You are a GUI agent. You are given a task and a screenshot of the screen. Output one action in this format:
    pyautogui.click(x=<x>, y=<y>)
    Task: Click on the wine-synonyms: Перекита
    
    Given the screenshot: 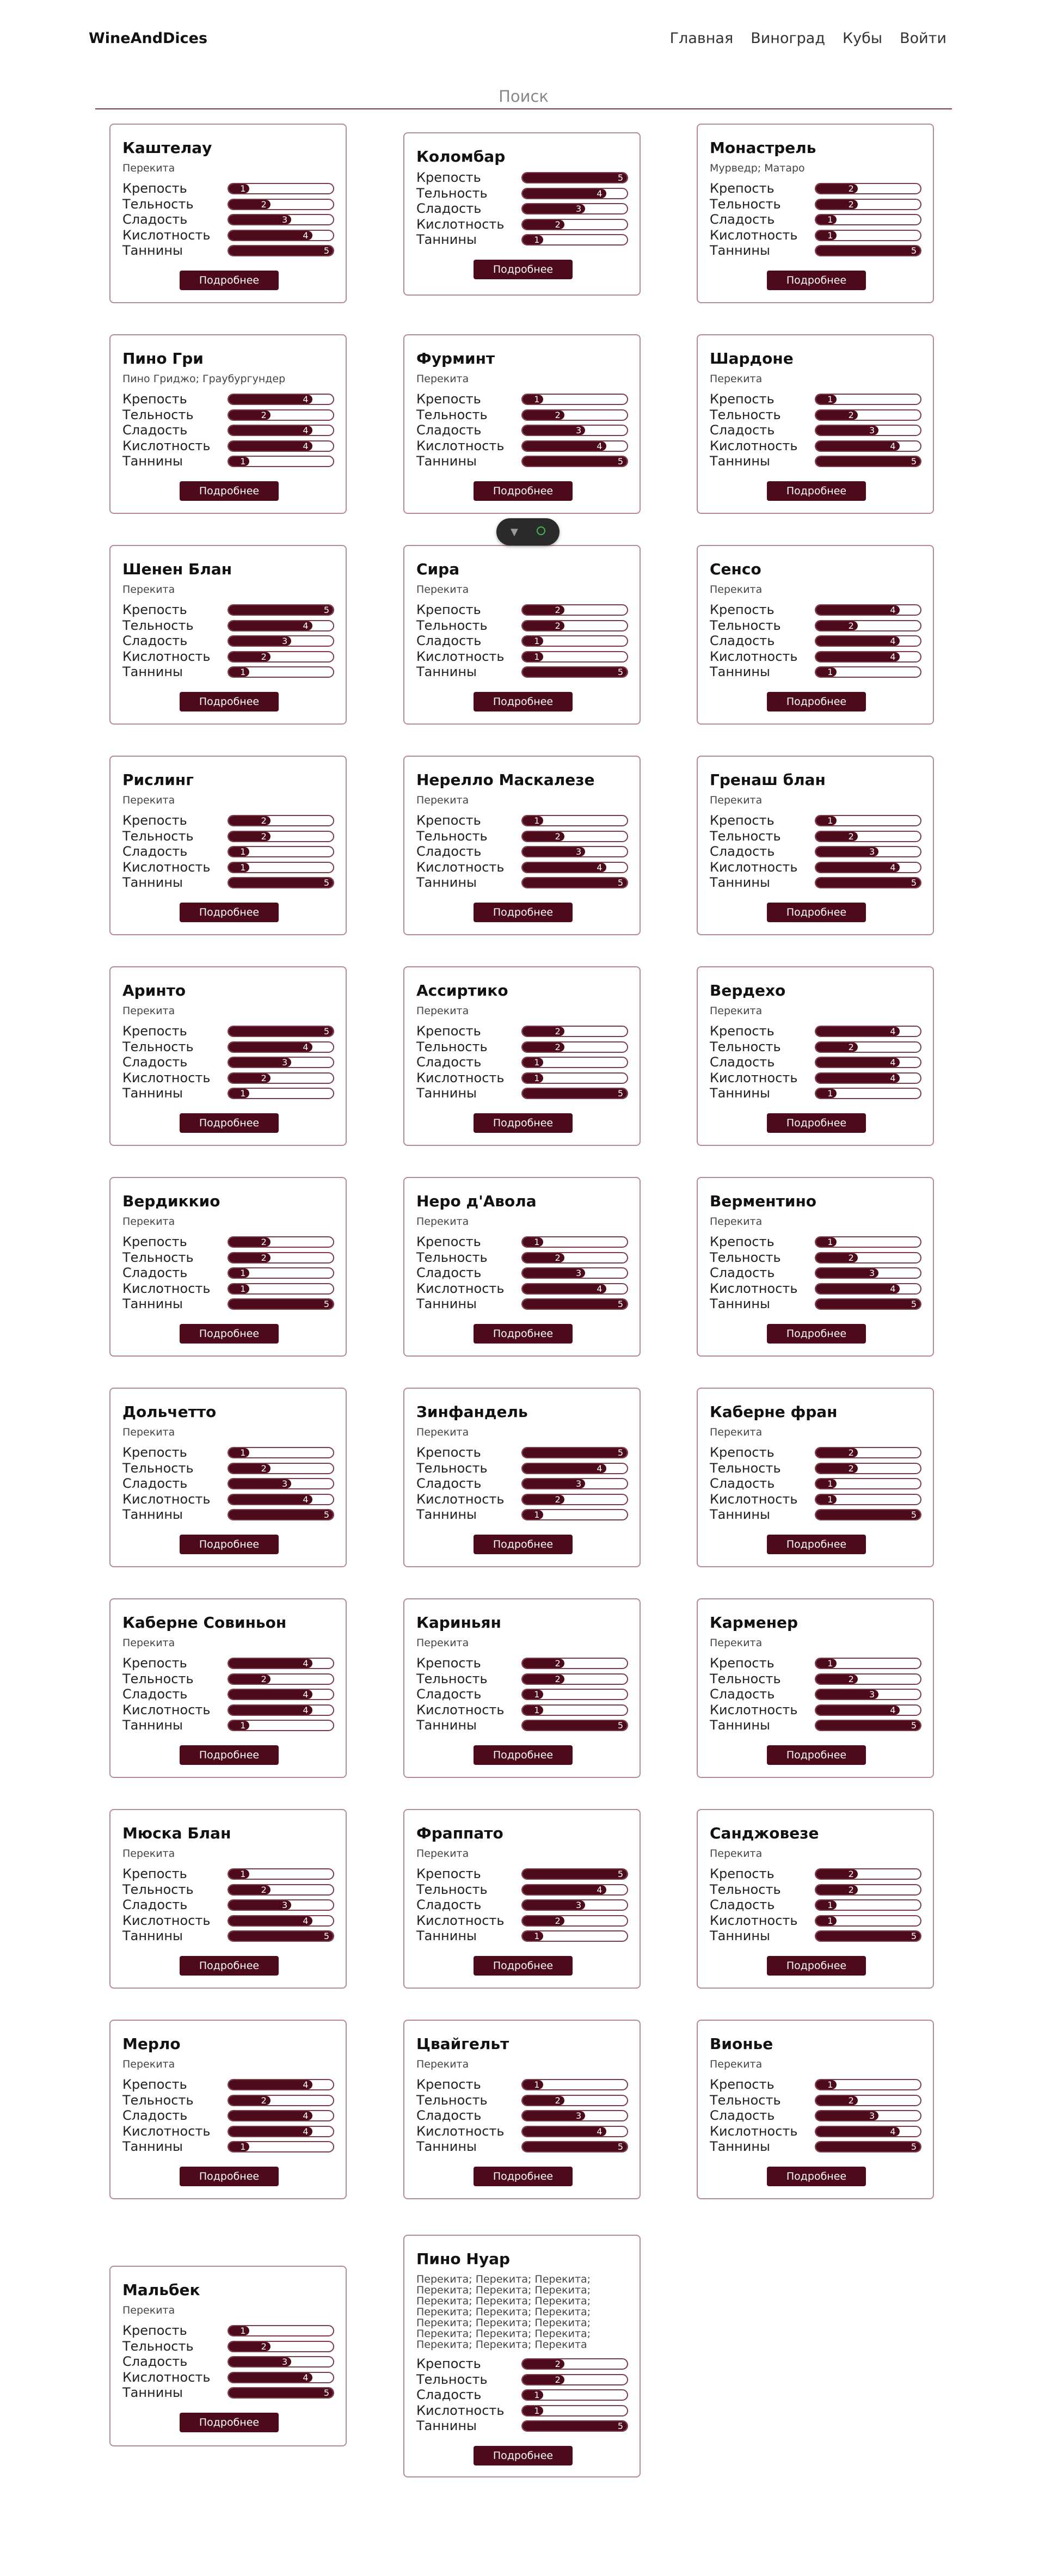 What is the action you would take?
    pyautogui.click(x=443, y=1854)
    